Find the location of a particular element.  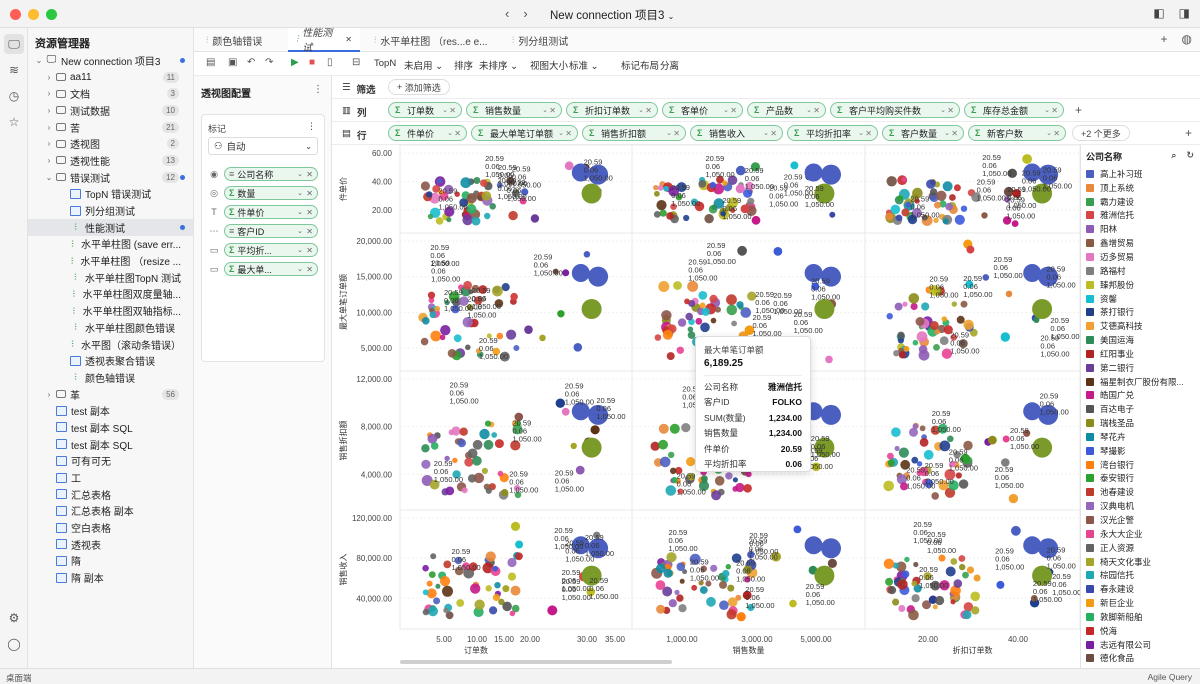

tree-item: 列分组测试 is located at coordinates (110, 210).